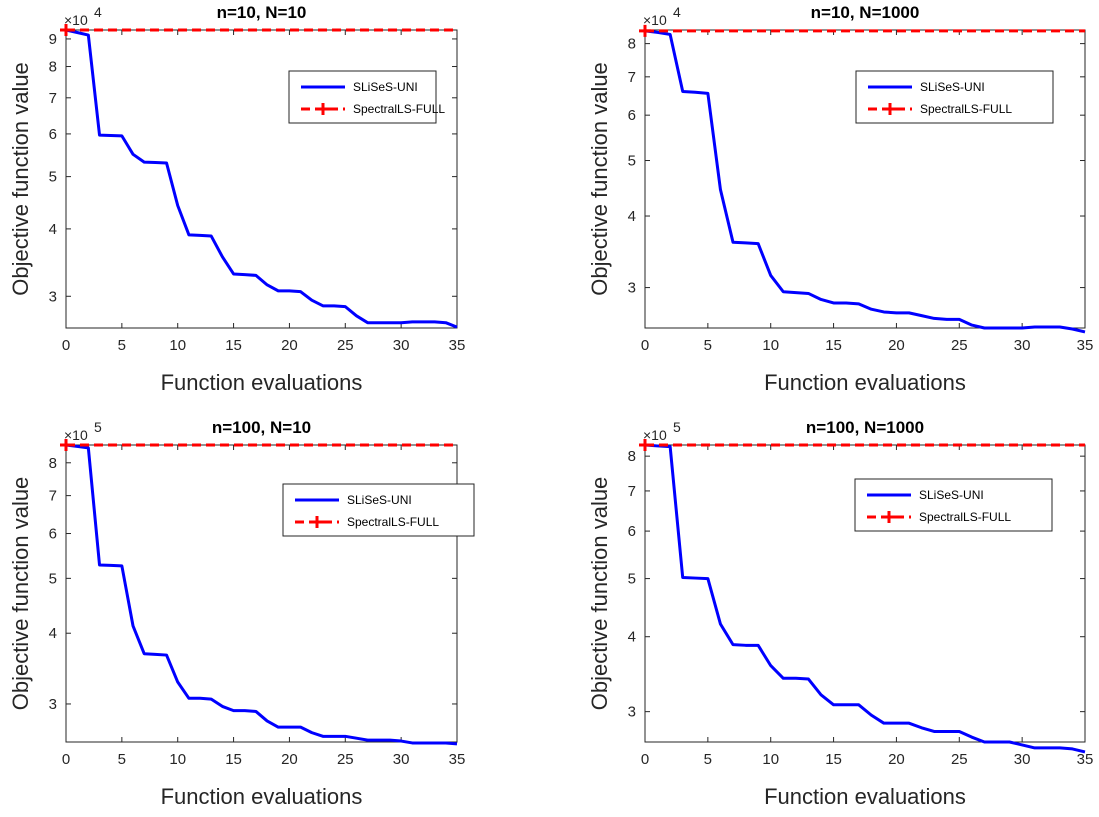 Image resolution: width=1099 pixels, height=817 pixels. I want to click on chart-title: n=10, N=10, so click(262, 12).